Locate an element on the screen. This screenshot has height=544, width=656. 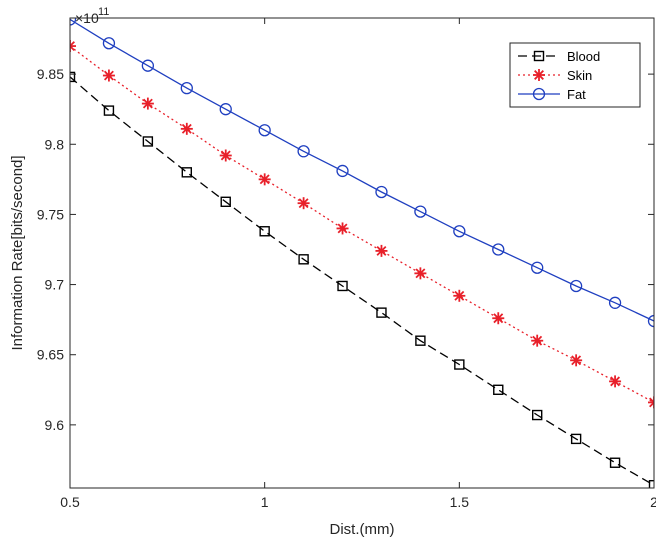
x-tick-label: 1.5 is located at coordinates (460, 502).